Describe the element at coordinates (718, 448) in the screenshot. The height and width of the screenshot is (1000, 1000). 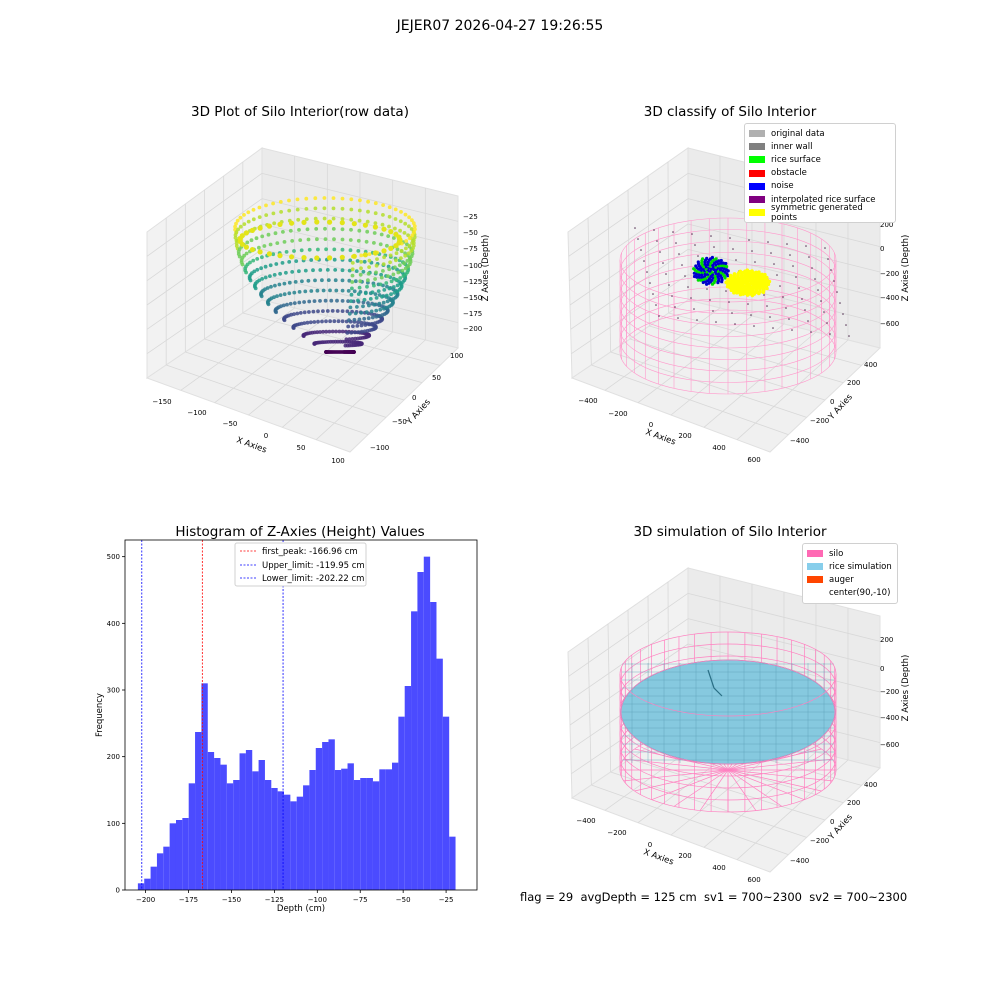
I see `classify-x-tick: 400` at that location.